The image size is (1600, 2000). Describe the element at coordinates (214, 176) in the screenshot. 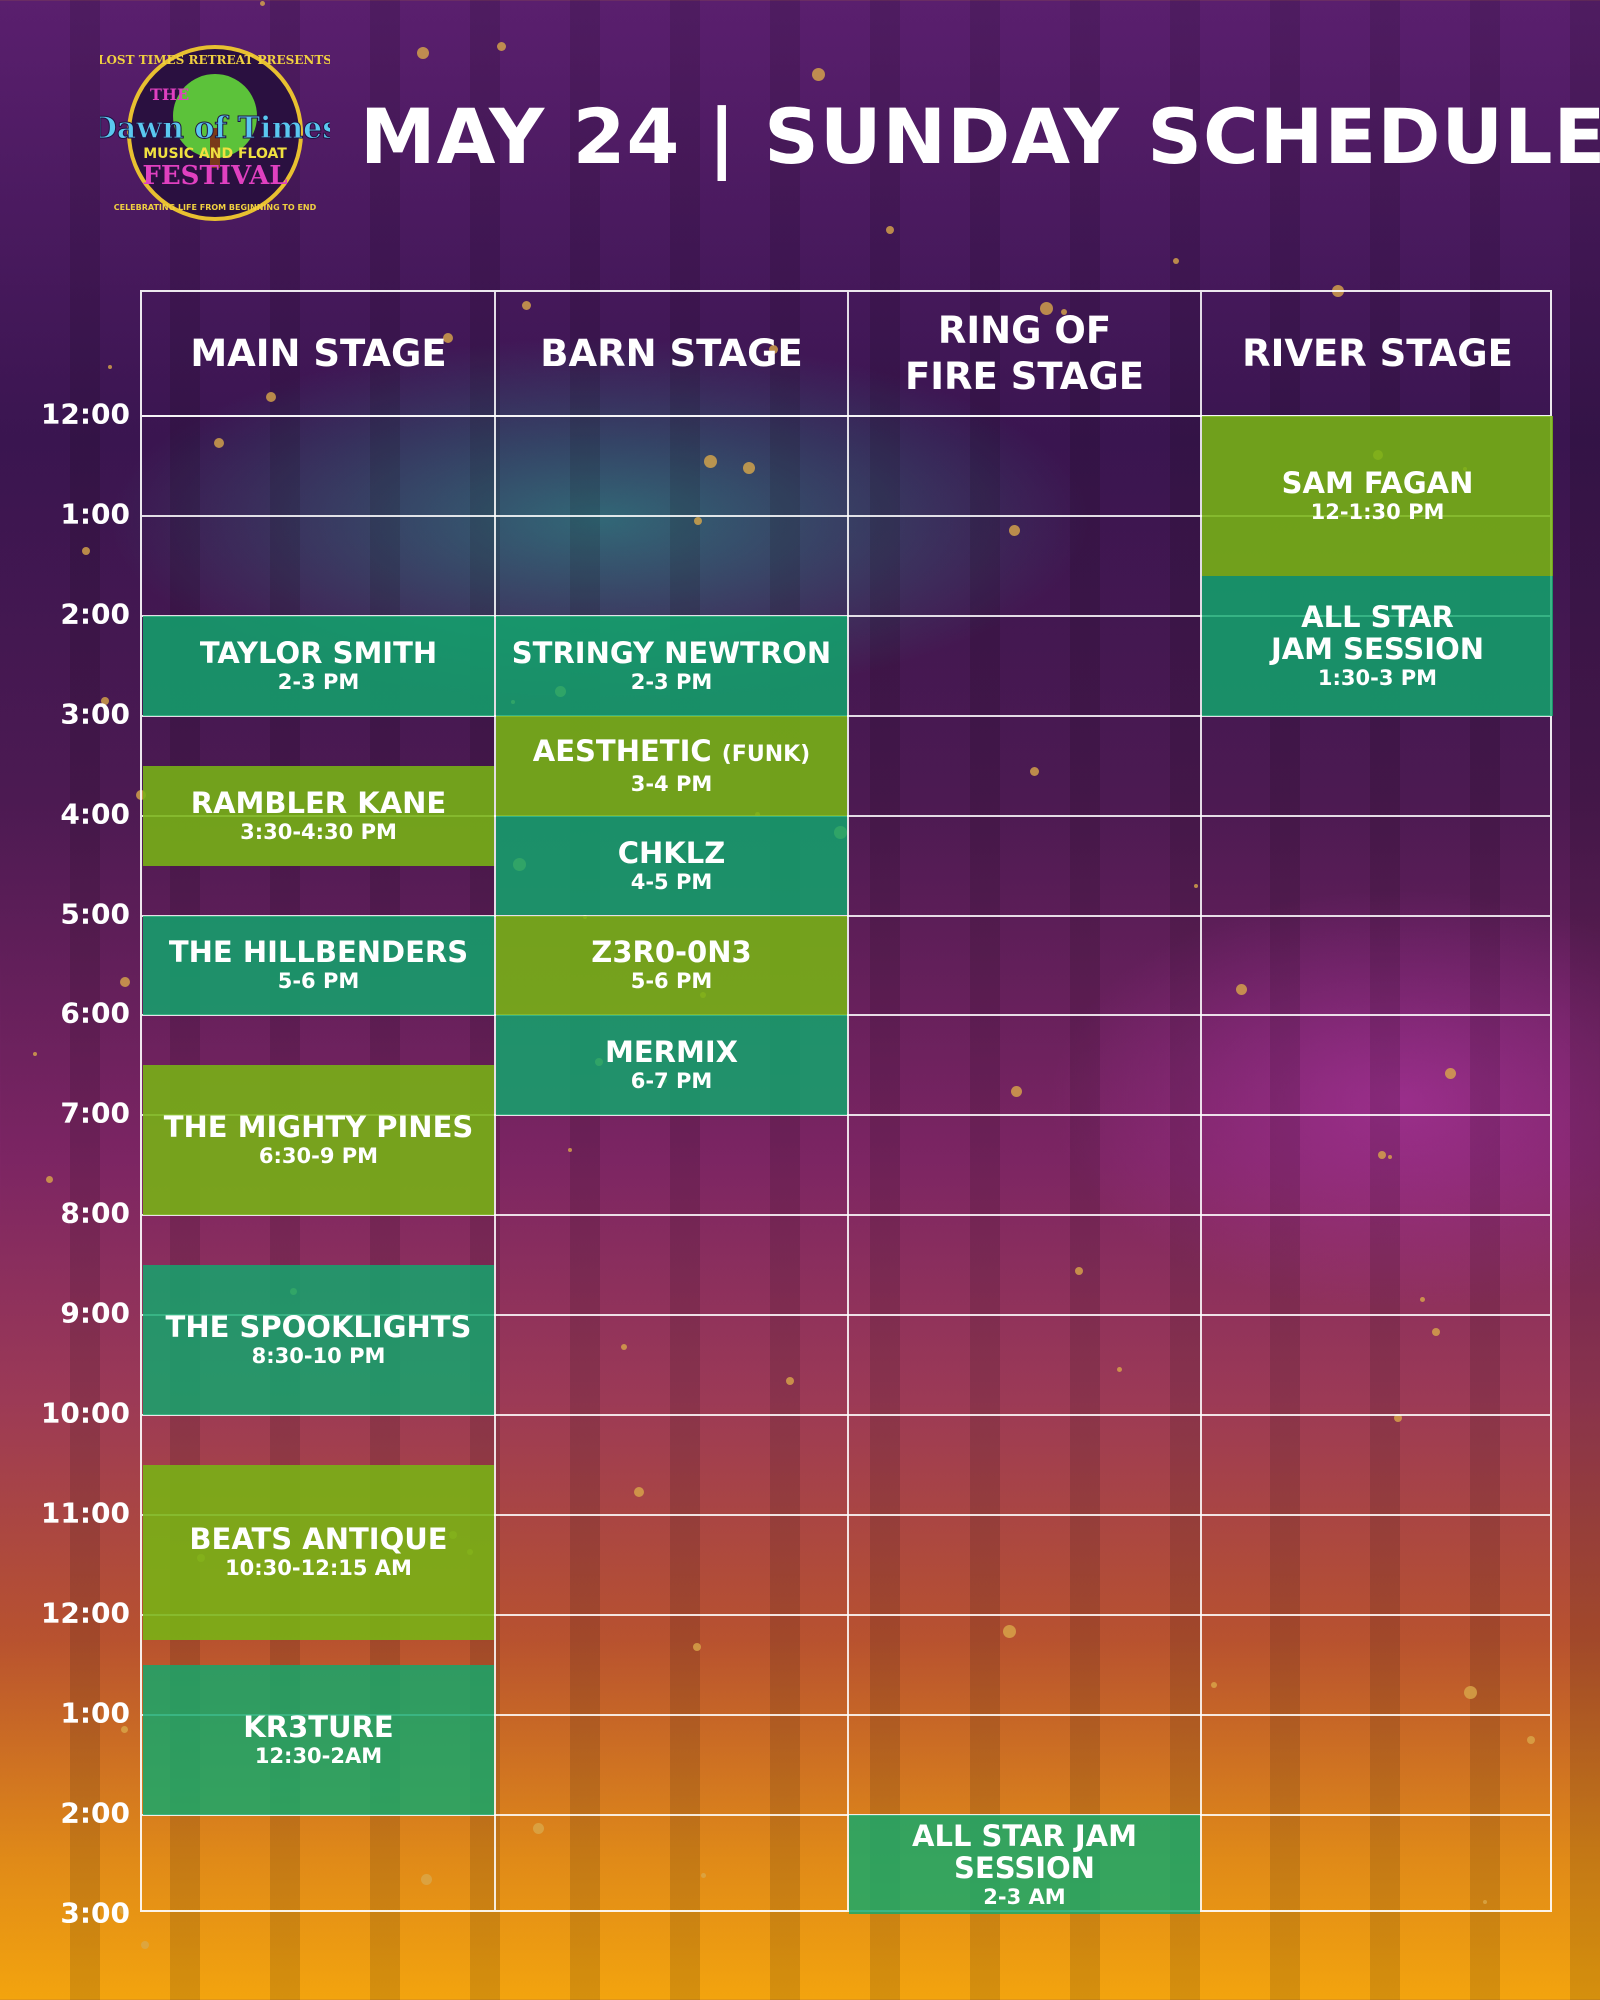

I see `logo-festival-text: FESTIVAL` at that location.